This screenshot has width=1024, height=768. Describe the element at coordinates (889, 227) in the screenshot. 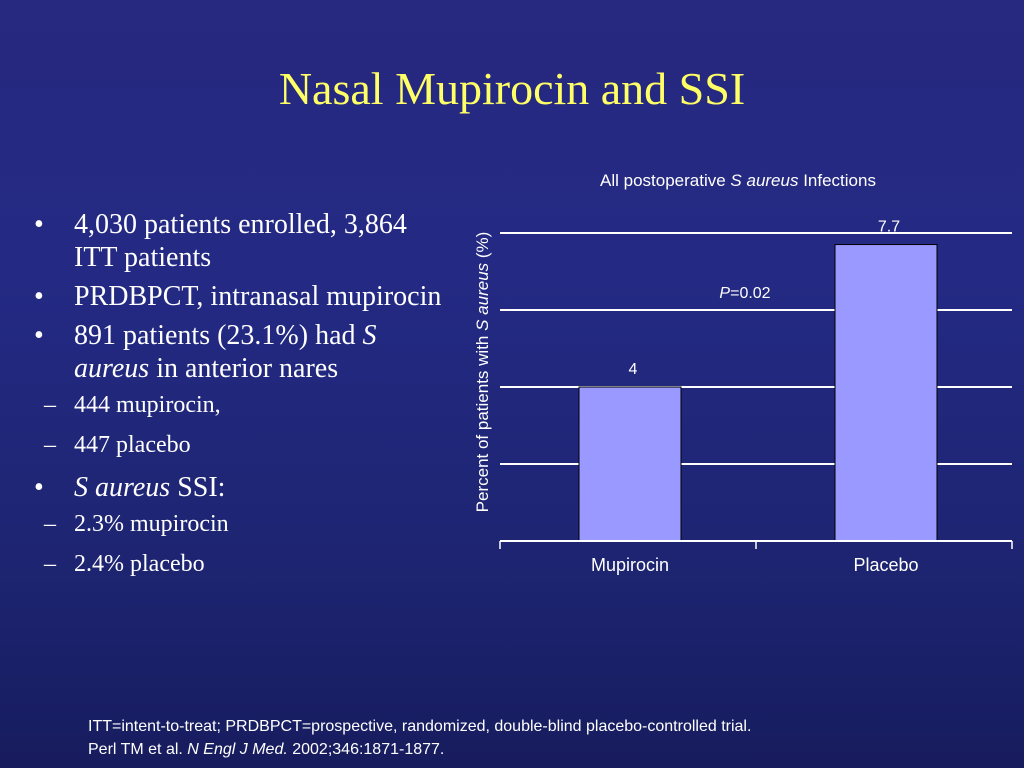

I see `data-label: 7.7` at that location.